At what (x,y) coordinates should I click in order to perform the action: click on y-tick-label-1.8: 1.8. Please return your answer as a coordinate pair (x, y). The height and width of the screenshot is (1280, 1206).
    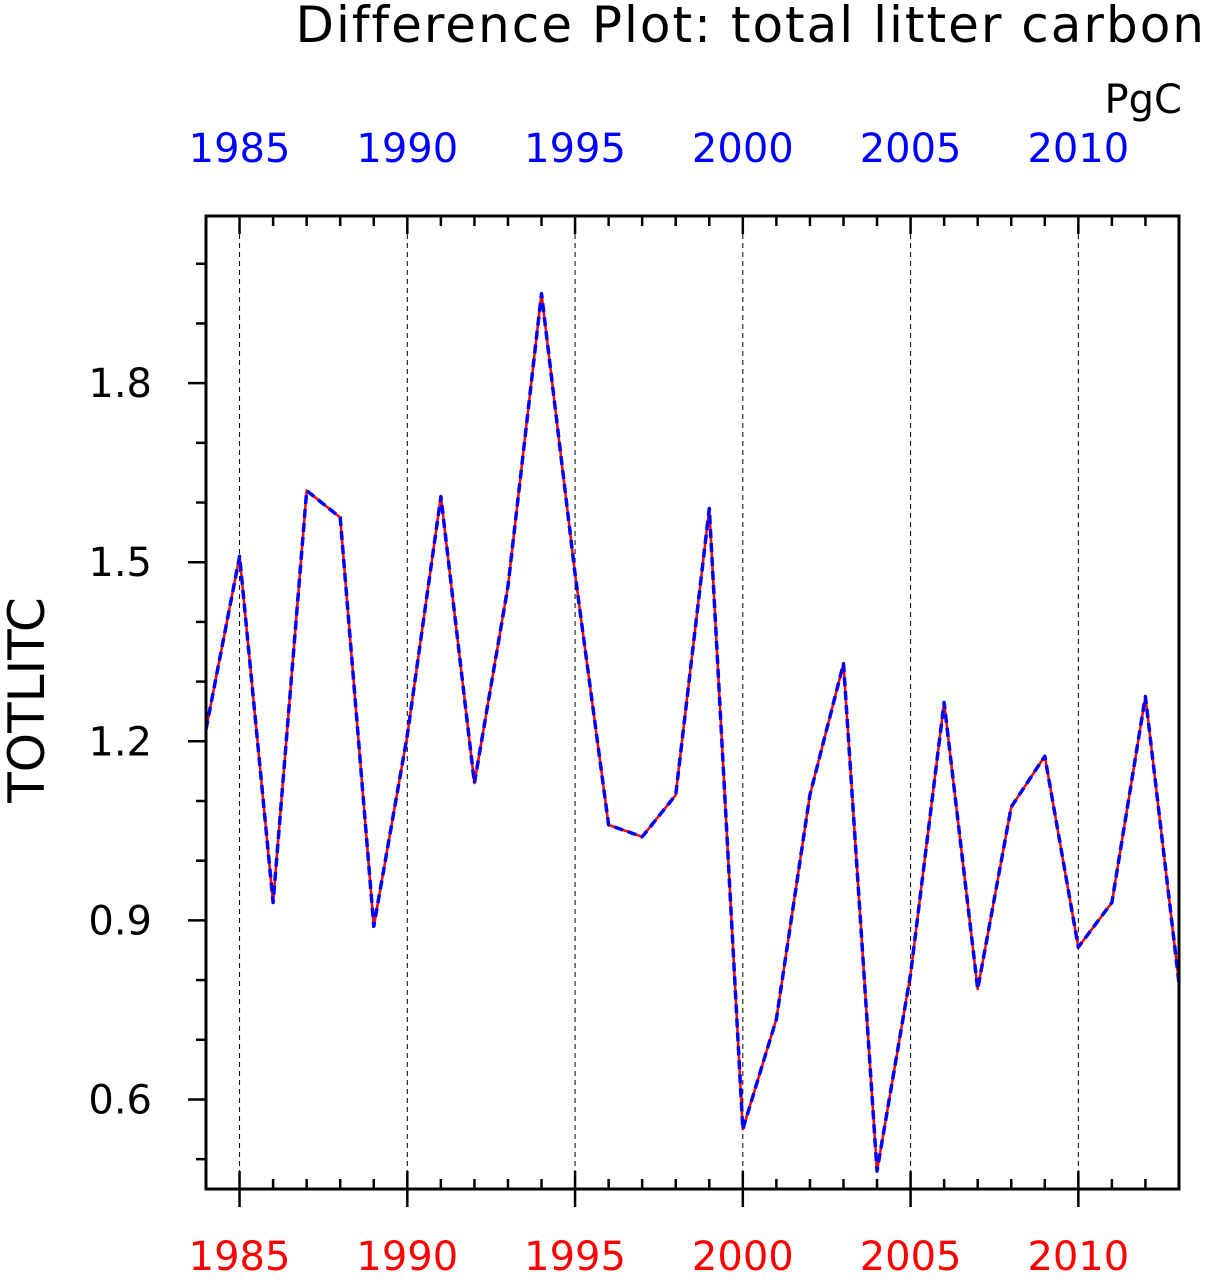
    Looking at the image, I should click on (120, 384).